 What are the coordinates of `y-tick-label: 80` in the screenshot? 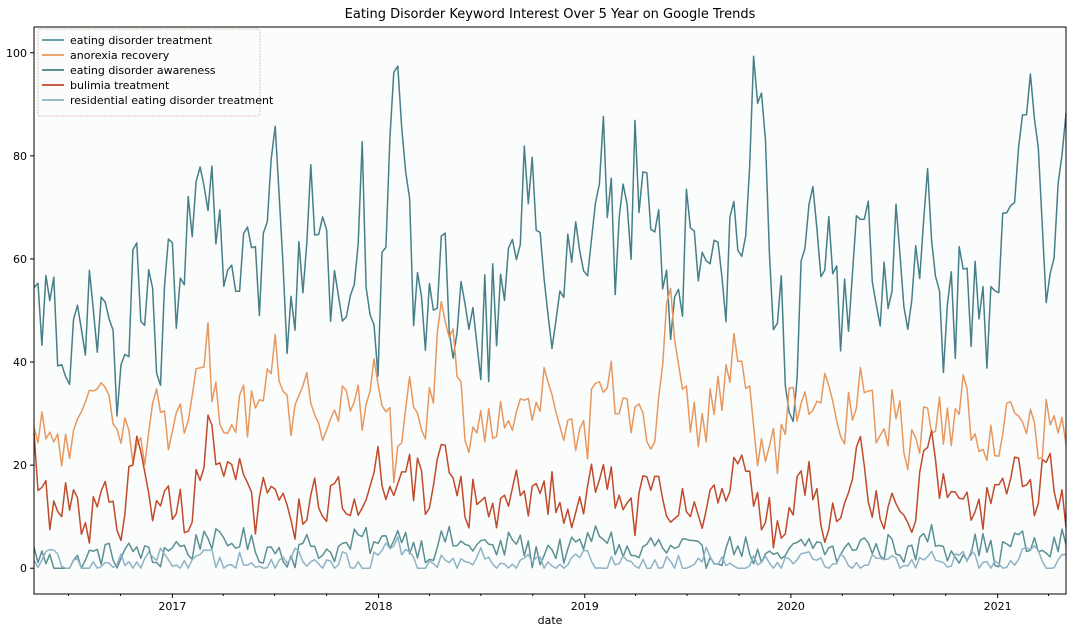 It's located at (20, 156).